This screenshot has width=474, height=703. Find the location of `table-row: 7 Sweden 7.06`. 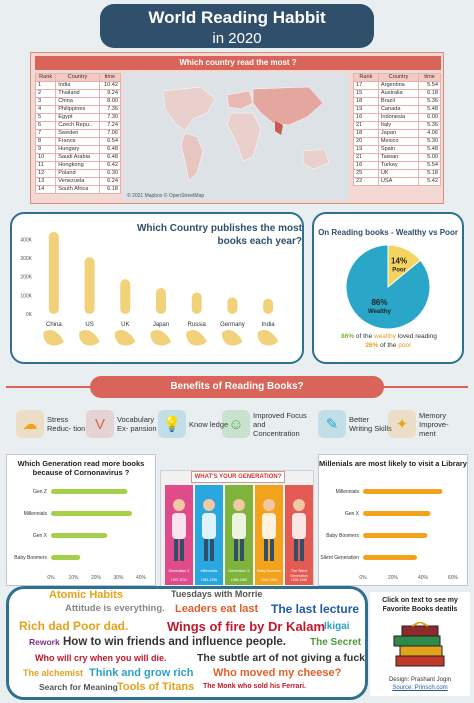

table-row: 7 Sweden 7.06 is located at coordinates (78, 133).